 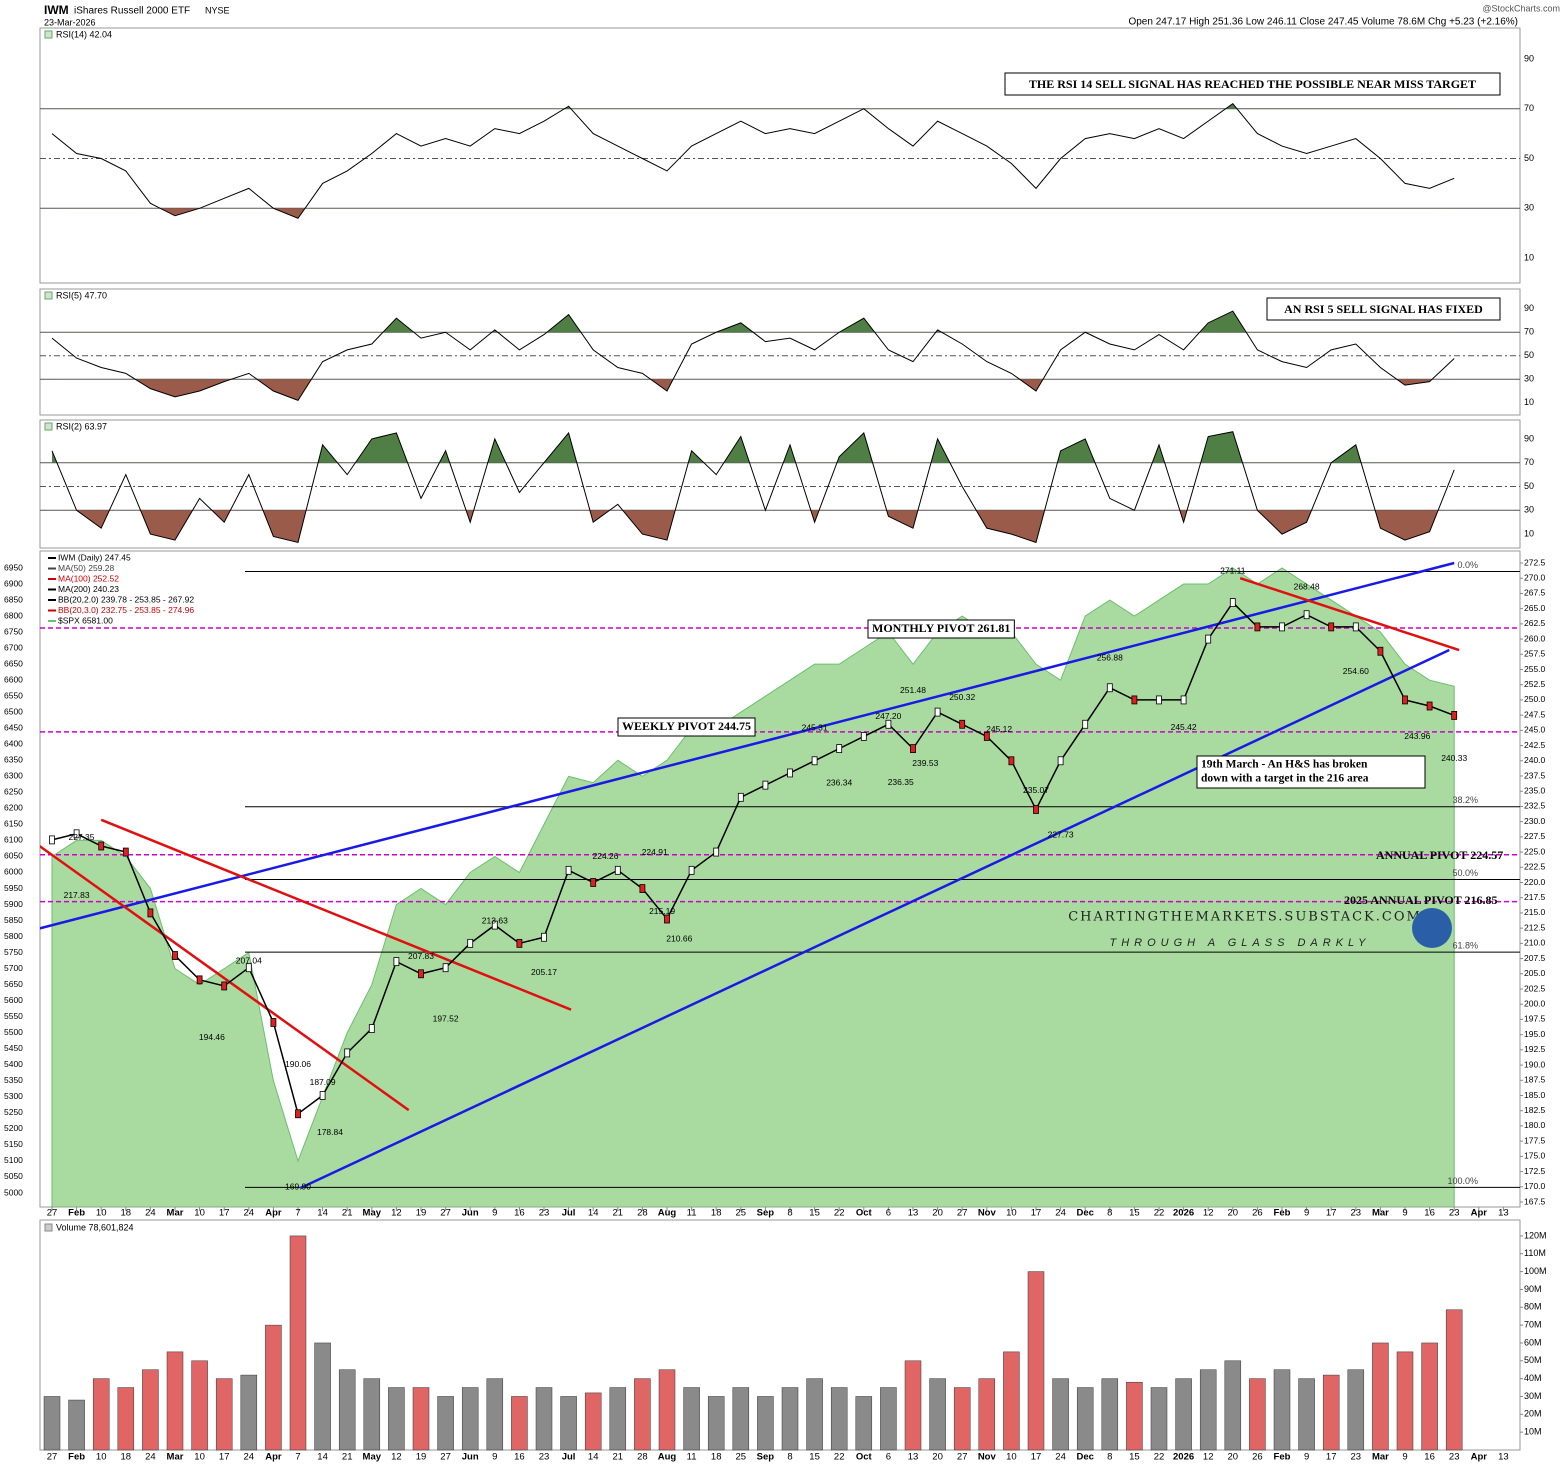 What do you see at coordinates (1535, 867) in the screenshot?
I see `y-tick-label: 222.5` at bounding box center [1535, 867].